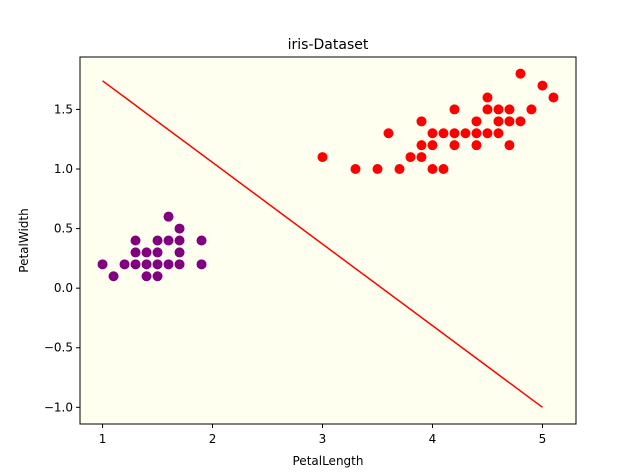 The height and width of the screenshot is (476, 640). What do you see at coordinates (63, 288) in the screenshot?
I see `y-tick-label: 0.0` at bounding box center [63, 288].